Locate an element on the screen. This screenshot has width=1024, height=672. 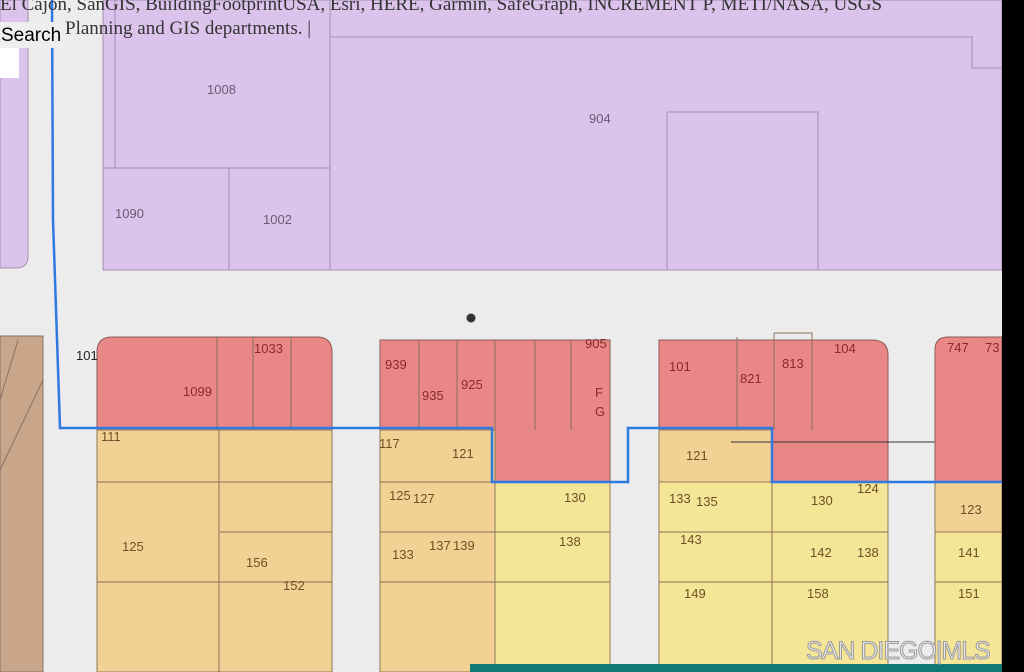
parcel-label: 1090 is located at coordinates (129, 213).